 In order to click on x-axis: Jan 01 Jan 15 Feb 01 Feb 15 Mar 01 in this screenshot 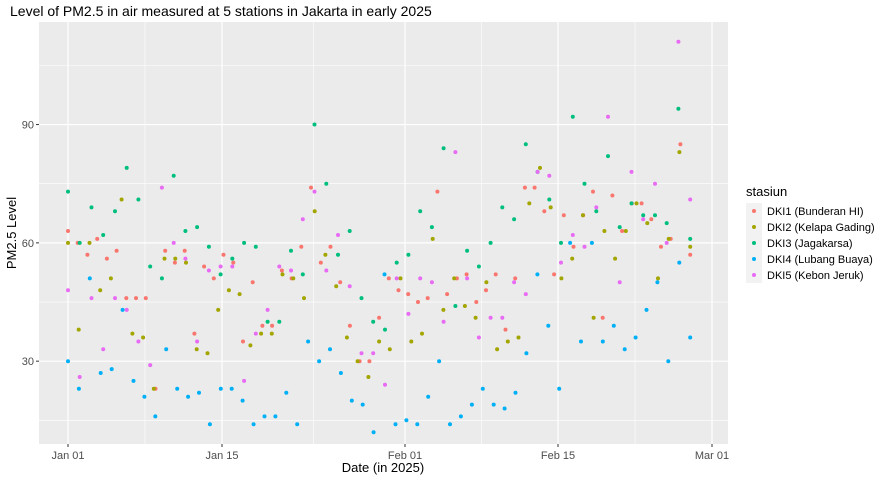, I will do `click(390, 453)`.